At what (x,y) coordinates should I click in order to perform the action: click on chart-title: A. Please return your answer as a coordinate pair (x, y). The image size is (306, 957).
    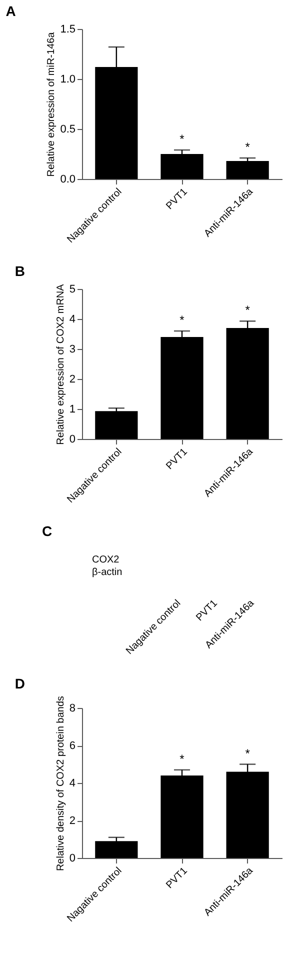
    Looking at the image, I should click on (11, 11).